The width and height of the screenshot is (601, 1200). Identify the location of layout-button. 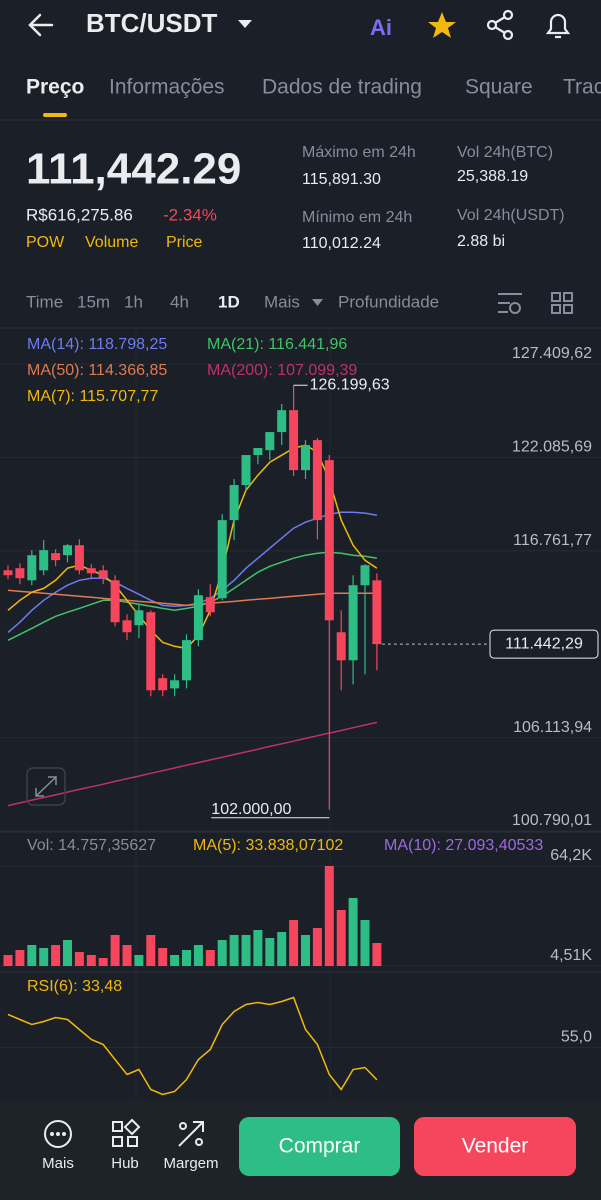
(562, 303).